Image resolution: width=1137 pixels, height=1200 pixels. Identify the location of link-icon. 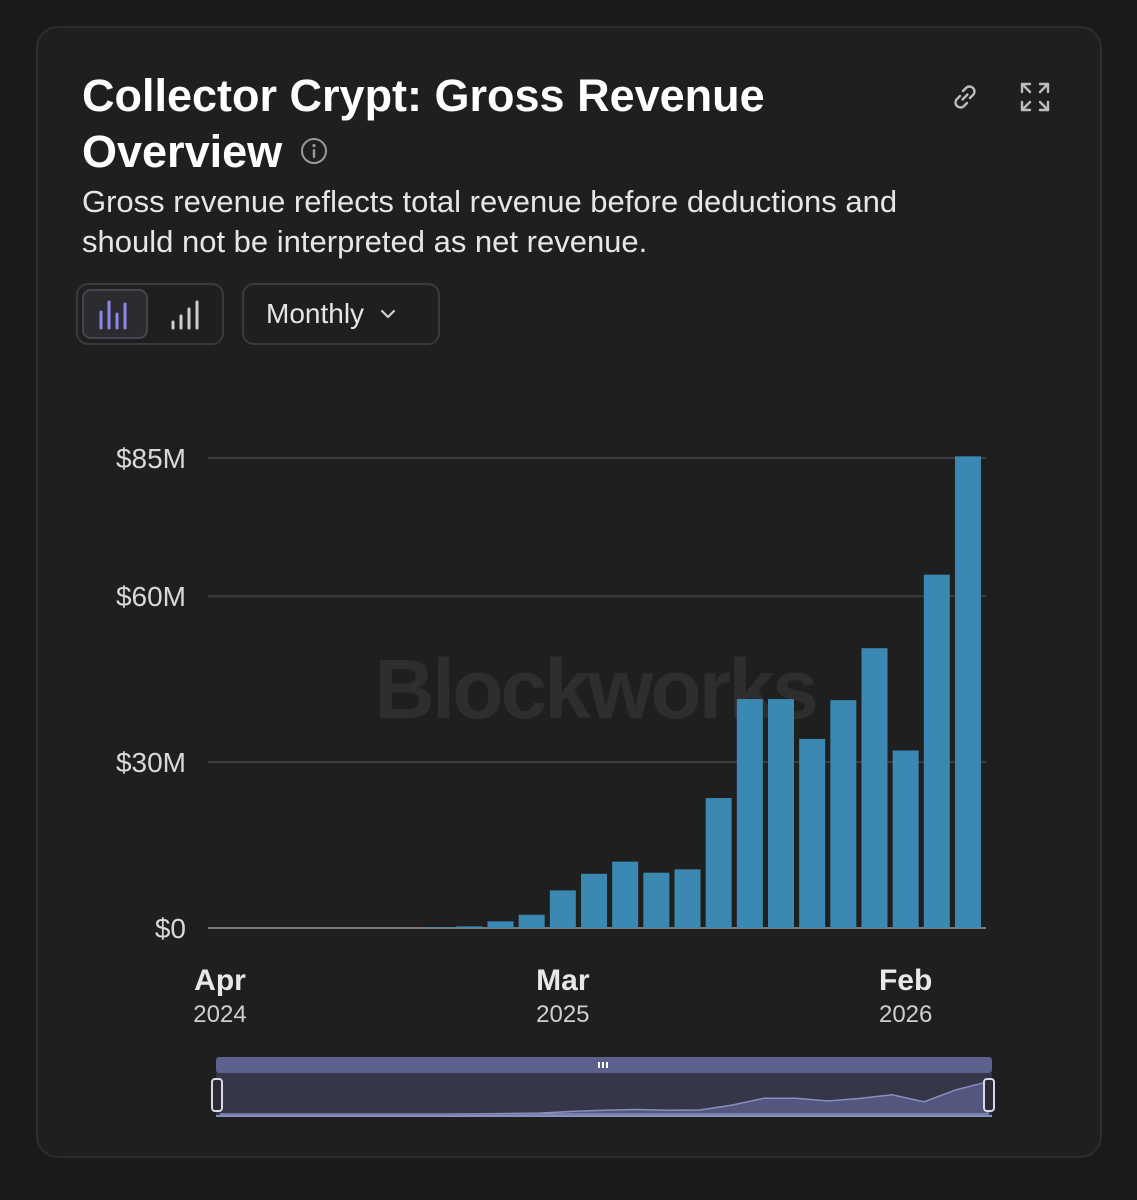
(965, 97).